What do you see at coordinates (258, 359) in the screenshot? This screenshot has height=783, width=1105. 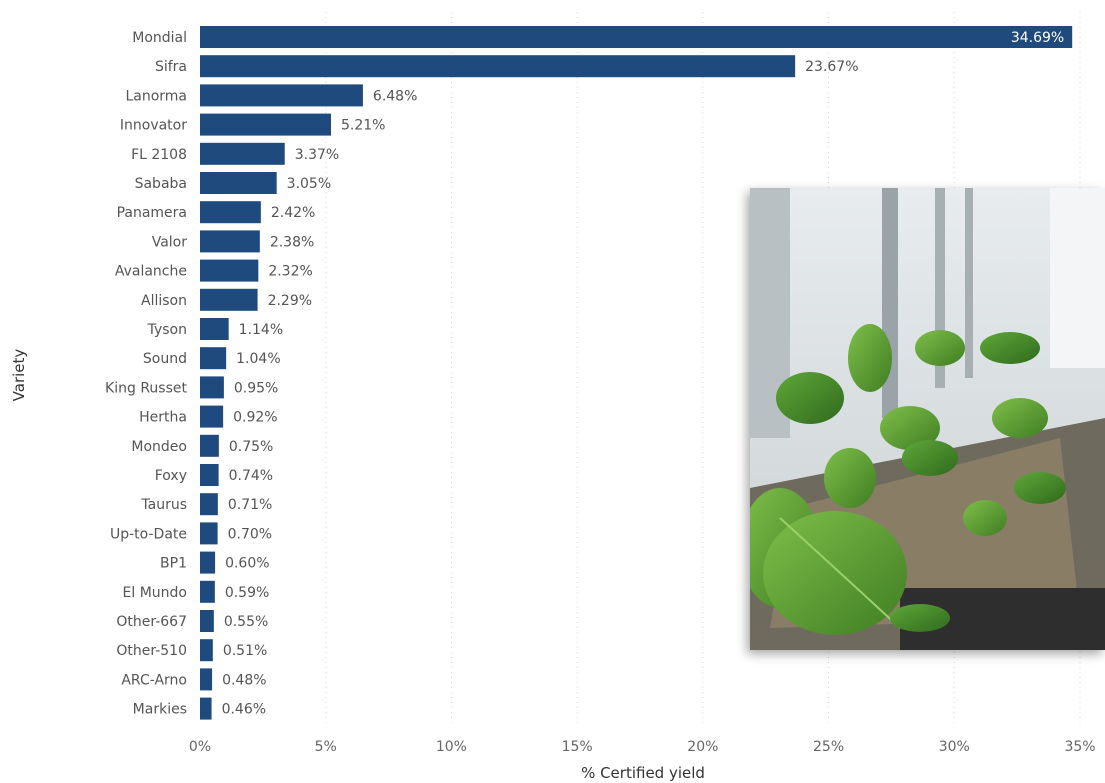 I see `data-label: 1.04%` at bounding box center [258, 359].